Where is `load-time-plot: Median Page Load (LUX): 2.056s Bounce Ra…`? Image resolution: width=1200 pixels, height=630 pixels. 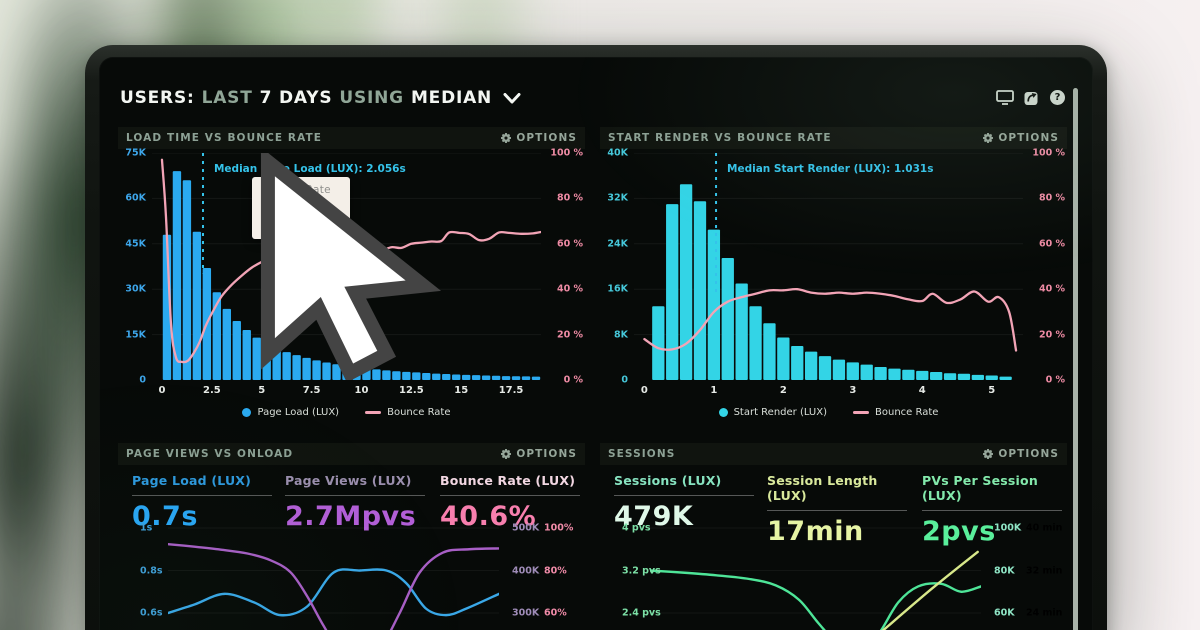 load-time-plot: Median Page Load (LUX): 2.056s Bounce Ra… is located at coordinates (346, 266).